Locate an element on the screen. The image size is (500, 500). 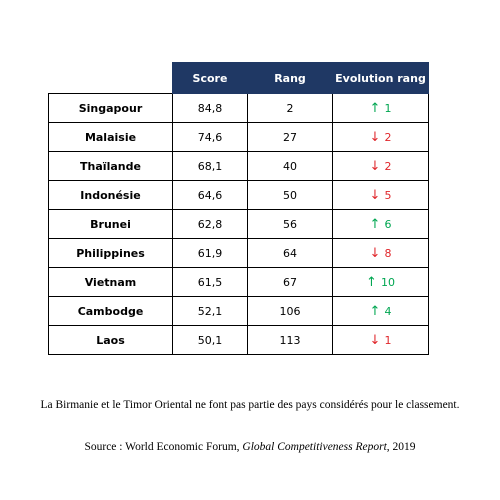
evolution-cell: ↑ 1 is located at coordinates (380, 108).